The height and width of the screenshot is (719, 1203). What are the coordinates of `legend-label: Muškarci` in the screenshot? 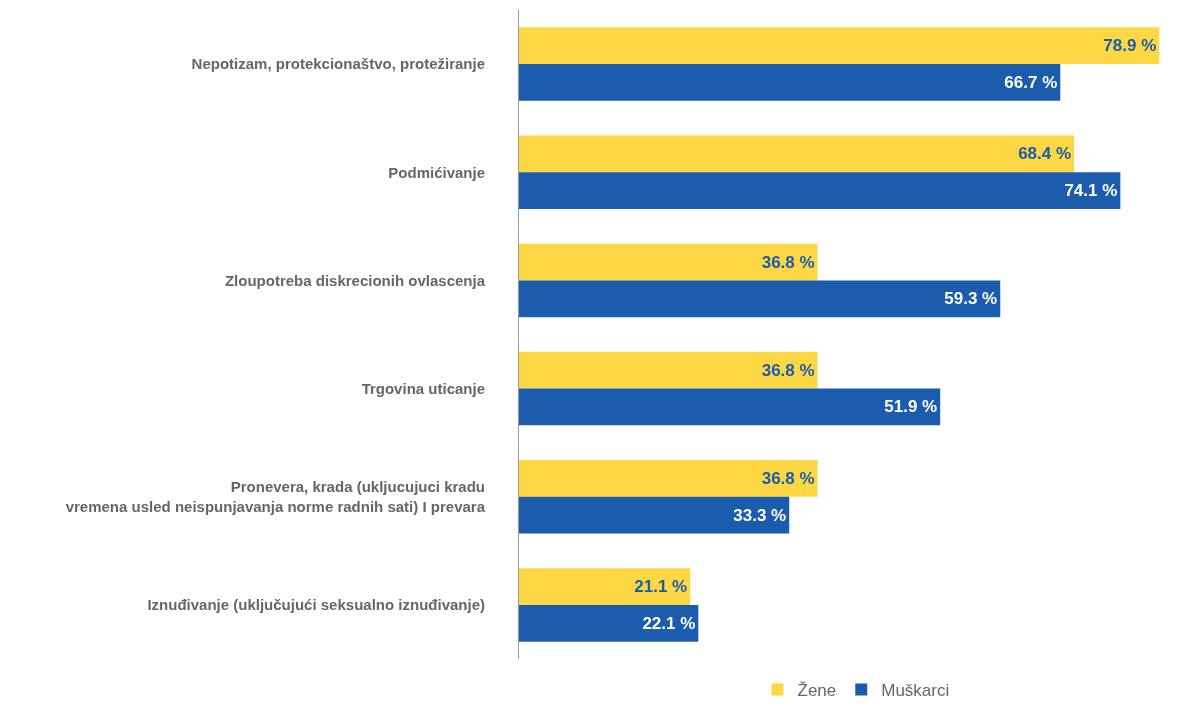 It's located at (915, 691).